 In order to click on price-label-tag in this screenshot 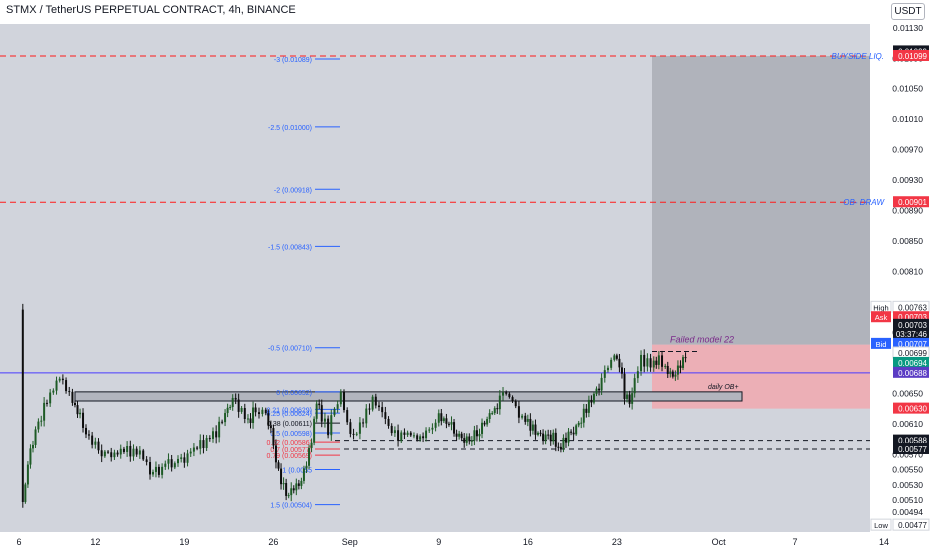, I will do `click(881, 317)`.